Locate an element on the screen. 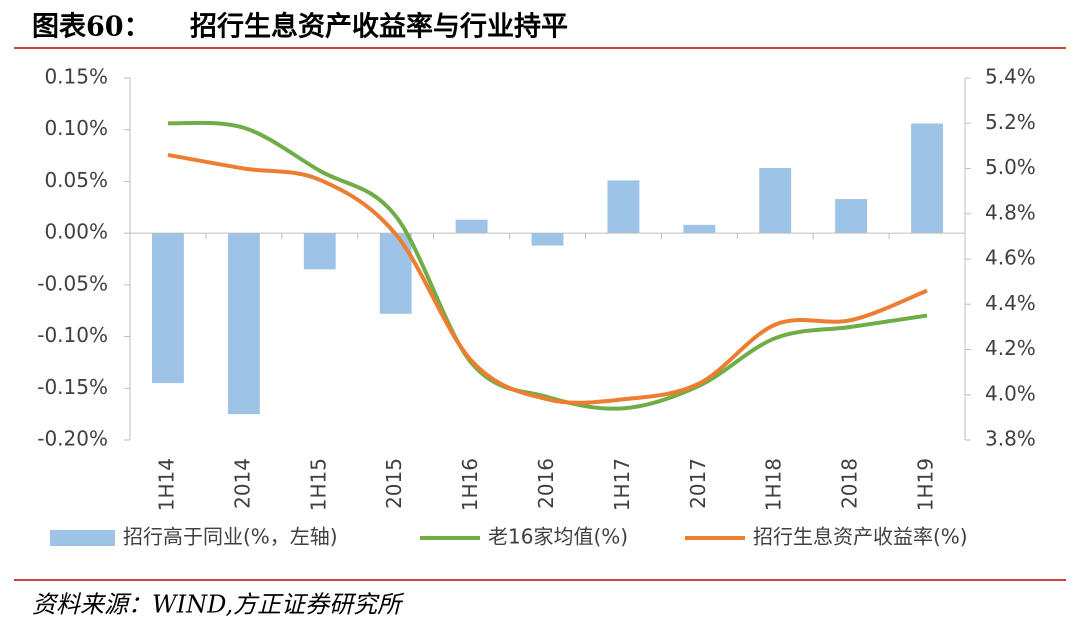 This screenshot has width=1080, height=632. y2-tick-label: 5.4% is located at coordinates (1010, 77).